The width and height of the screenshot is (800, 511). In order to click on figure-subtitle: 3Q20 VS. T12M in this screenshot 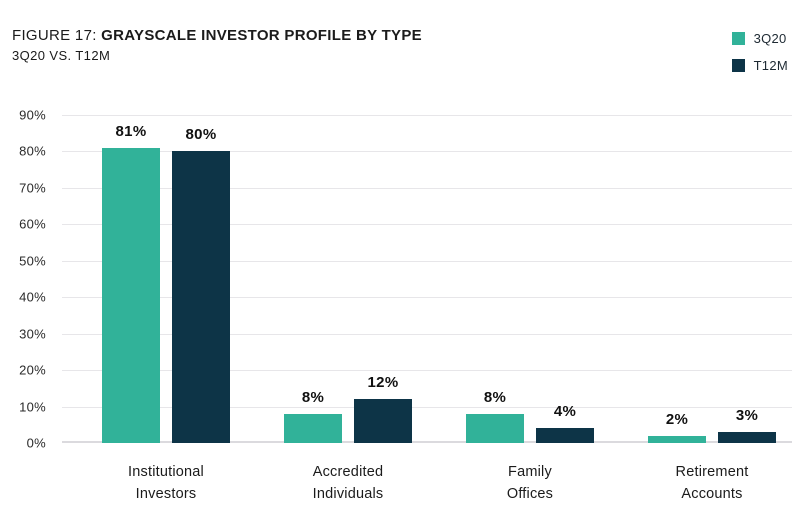, I will do `click(61, 55)`.